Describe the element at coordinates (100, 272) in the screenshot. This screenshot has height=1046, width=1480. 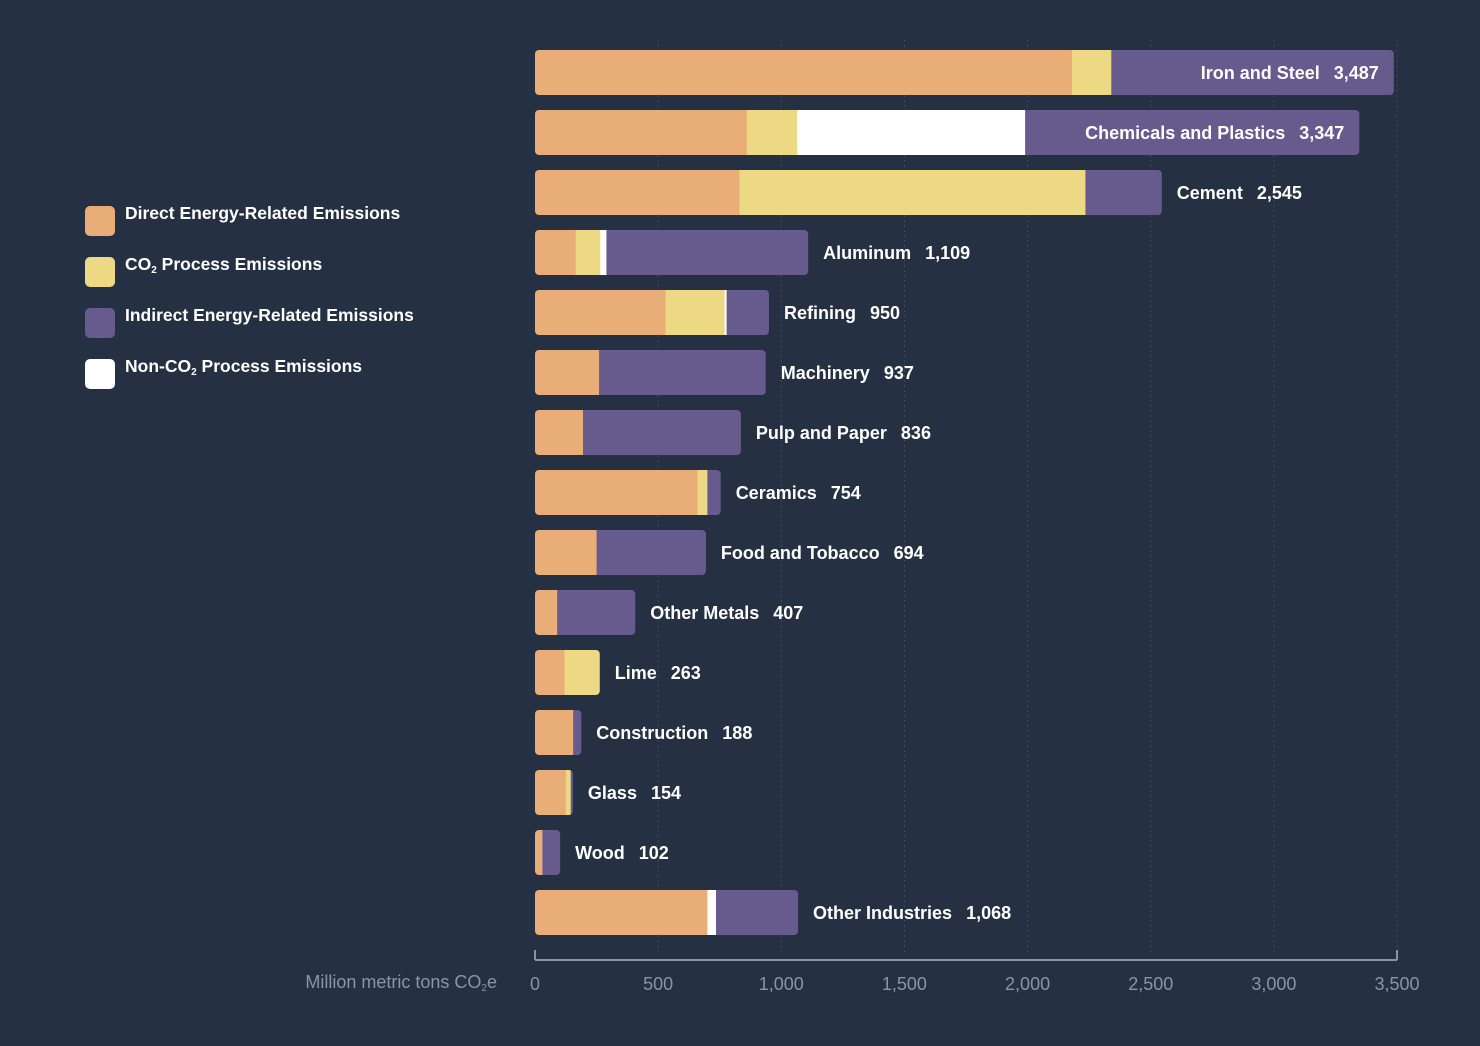
I see `legend-swatch-co2-process` at that location.